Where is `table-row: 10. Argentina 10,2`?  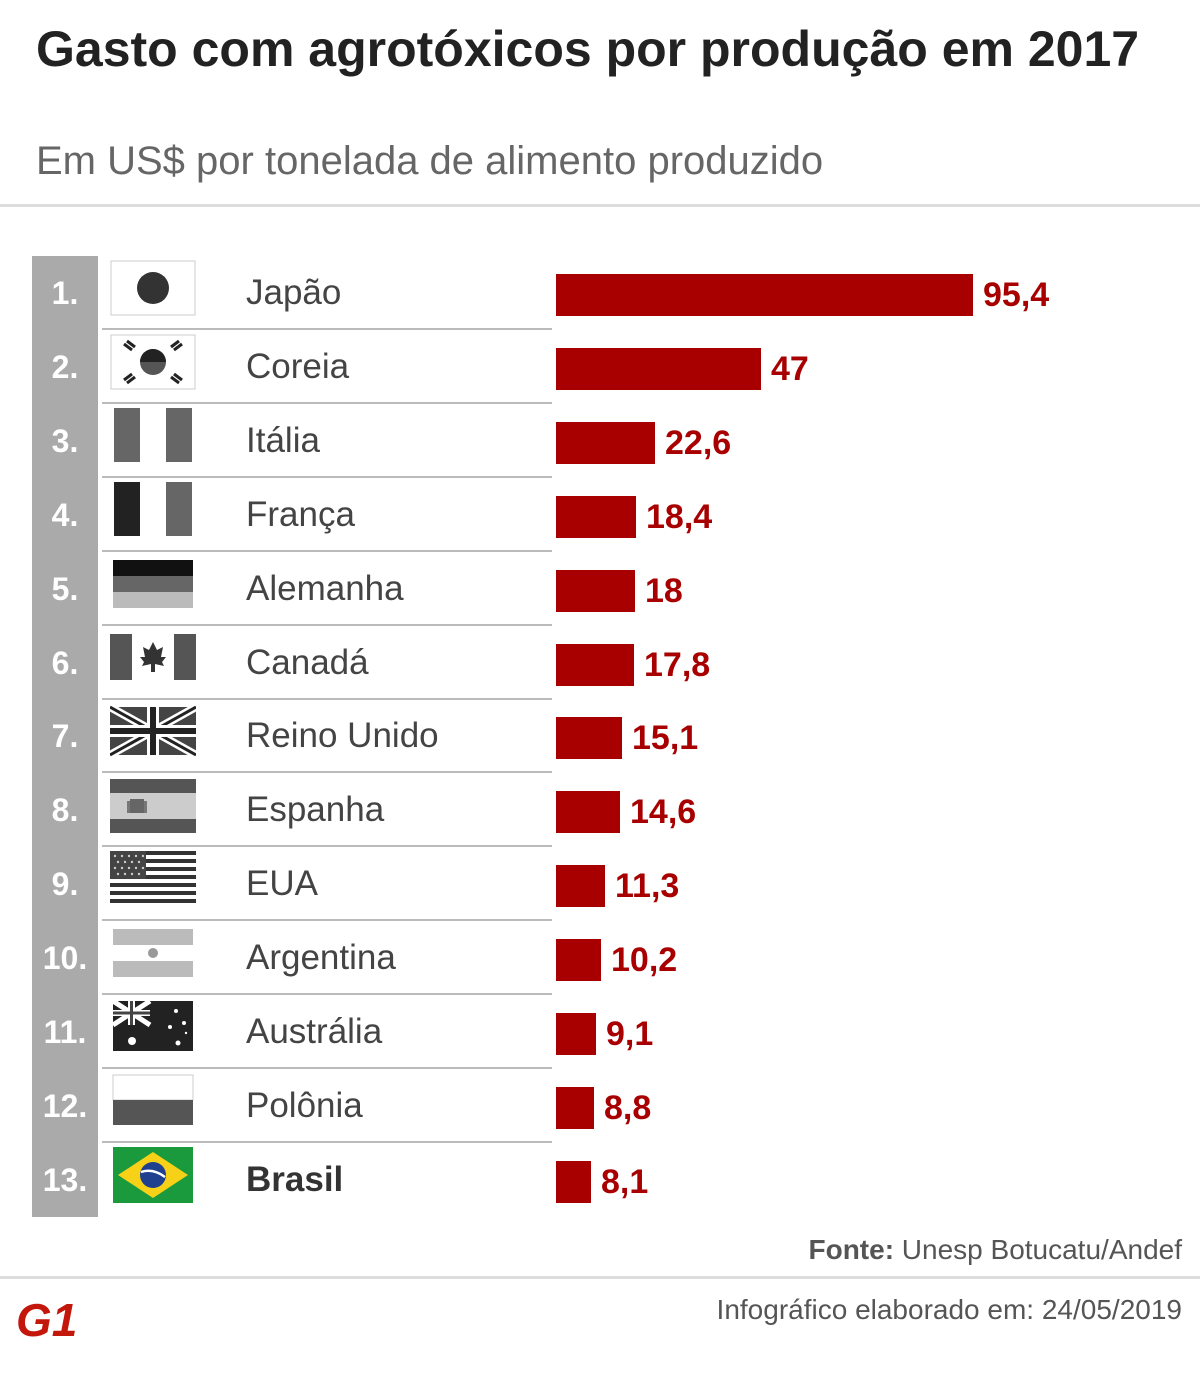
table-row: 10. Argentina 10,2 is located at coordinates (600, 958).